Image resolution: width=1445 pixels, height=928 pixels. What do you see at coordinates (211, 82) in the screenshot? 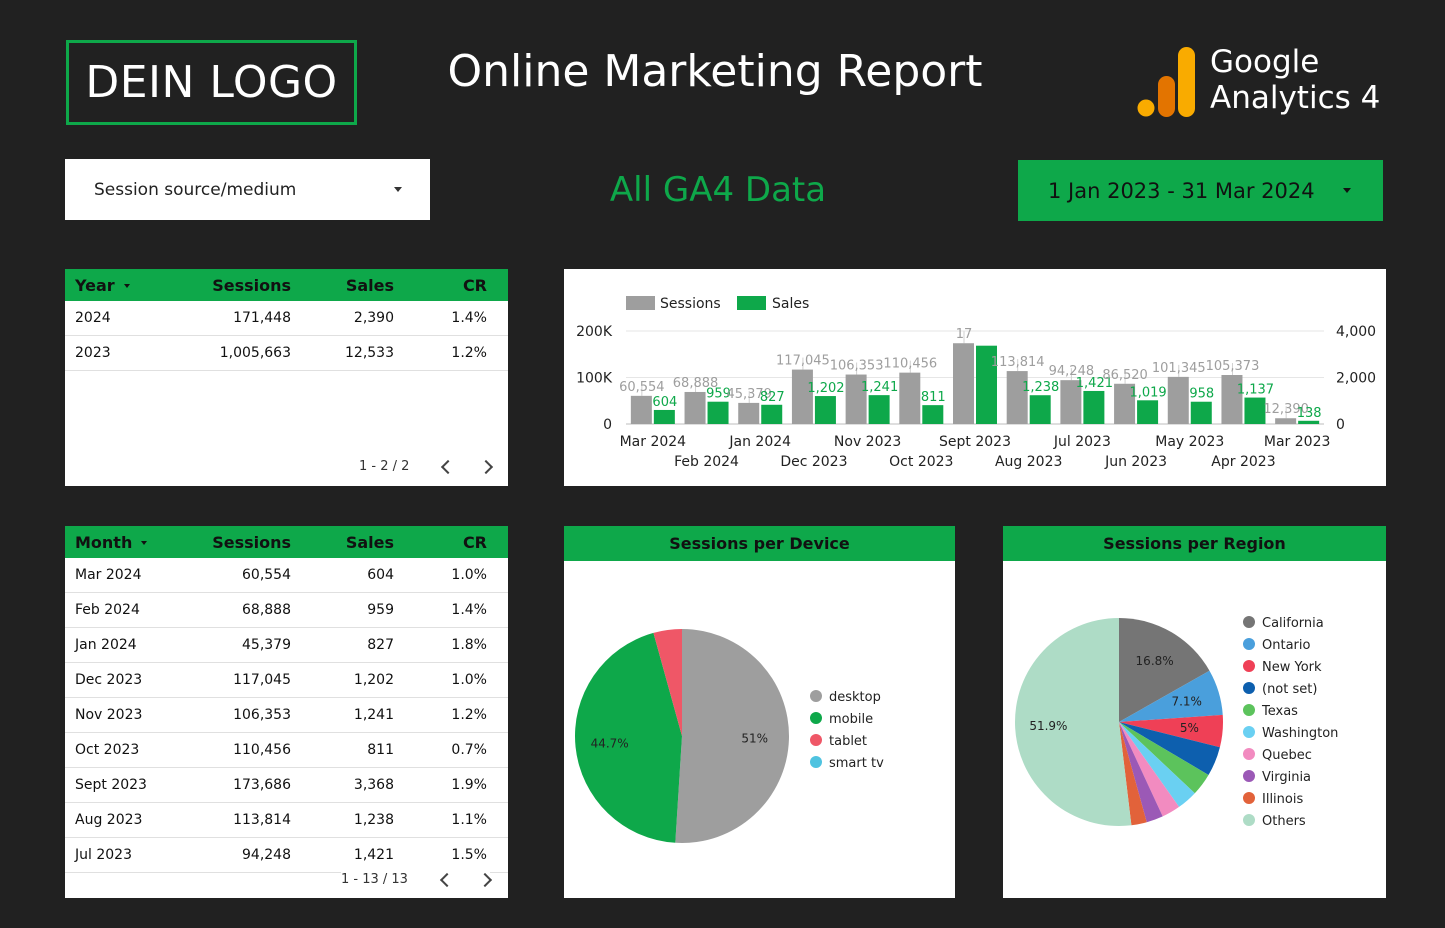
I see `logo-placeholder: DEIN LOGO` at bounding box center [211, 82].